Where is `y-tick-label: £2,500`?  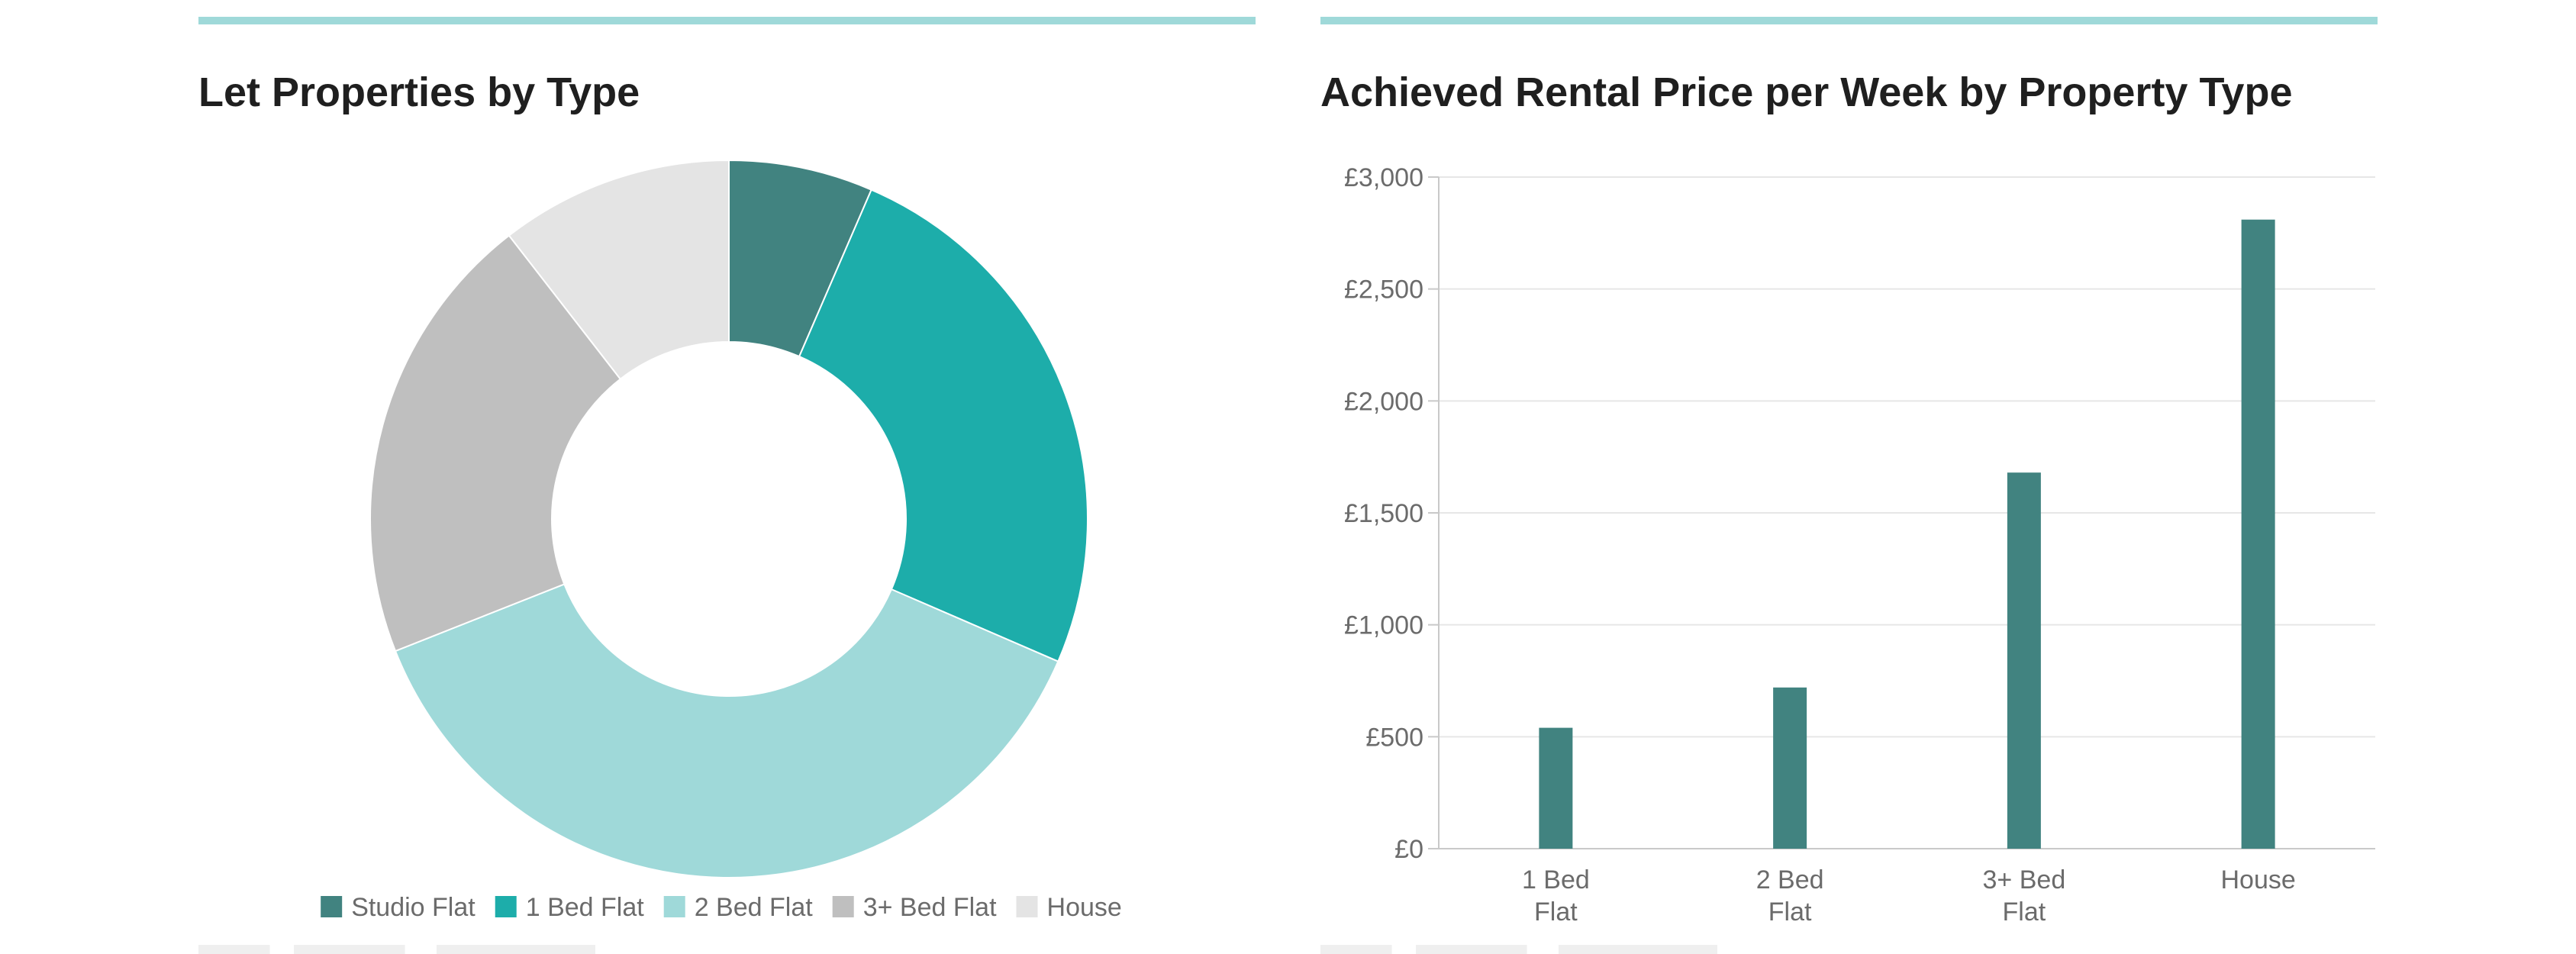
y-tick-label: £2,500 is located at coordinates (1383, 290).